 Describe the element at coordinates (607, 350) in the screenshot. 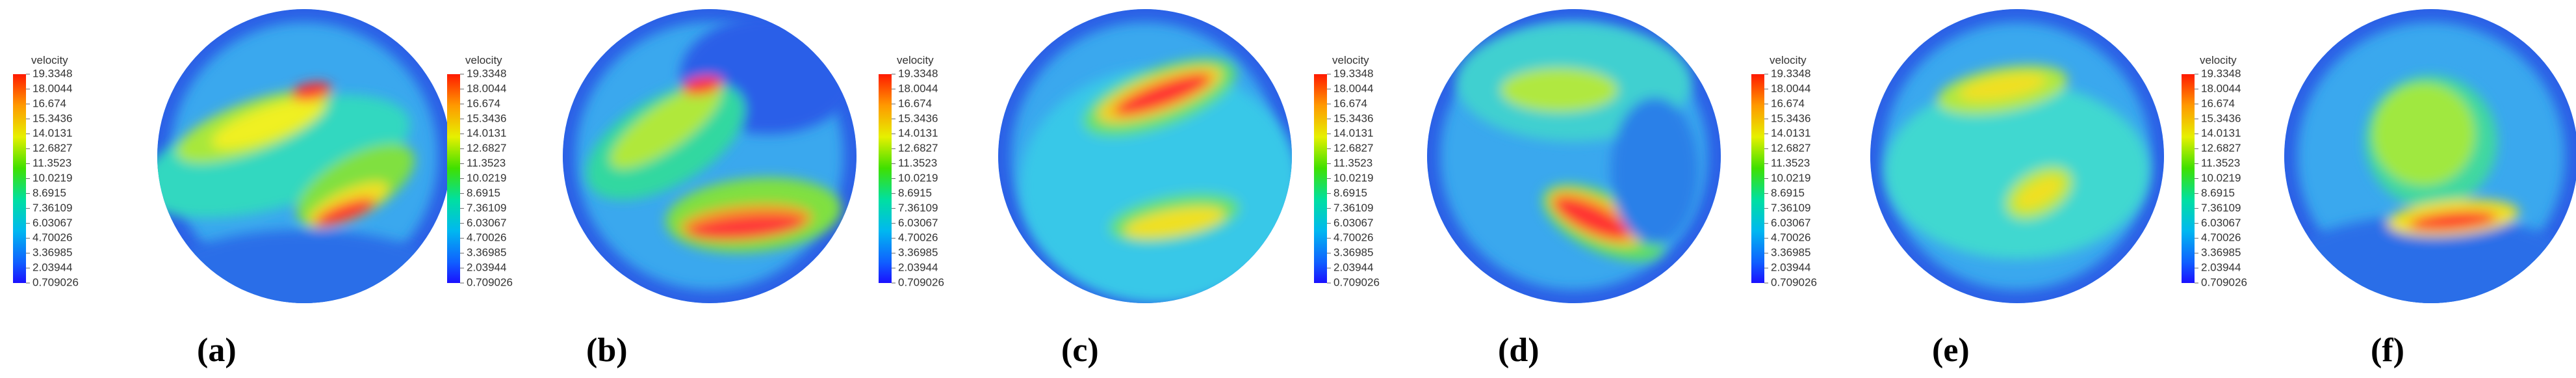

I see `caption: (b)` at that location.